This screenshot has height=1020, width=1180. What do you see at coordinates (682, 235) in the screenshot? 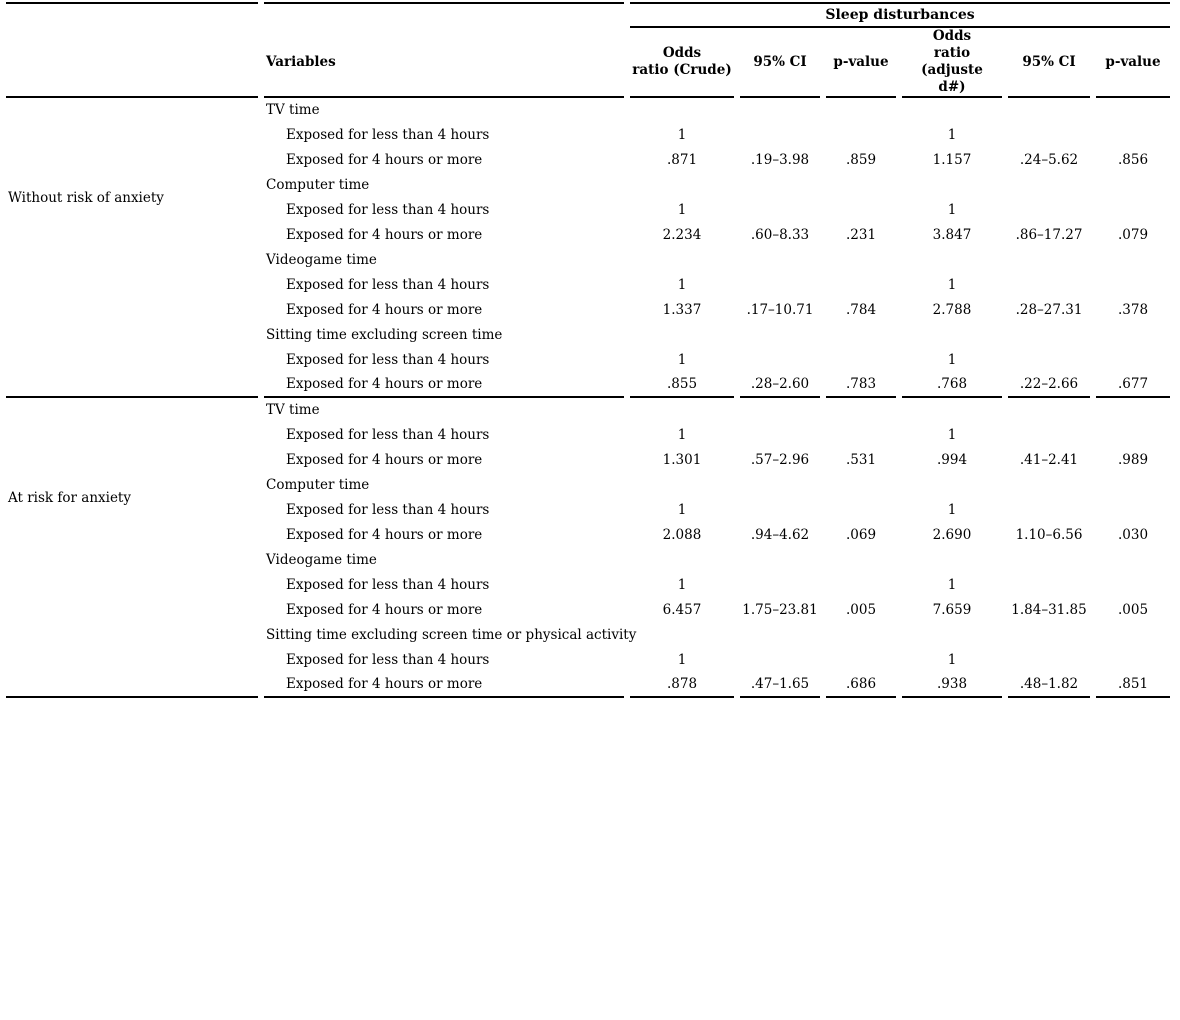
I see `value-cell: 2.234` at bounding box center [682, 235].